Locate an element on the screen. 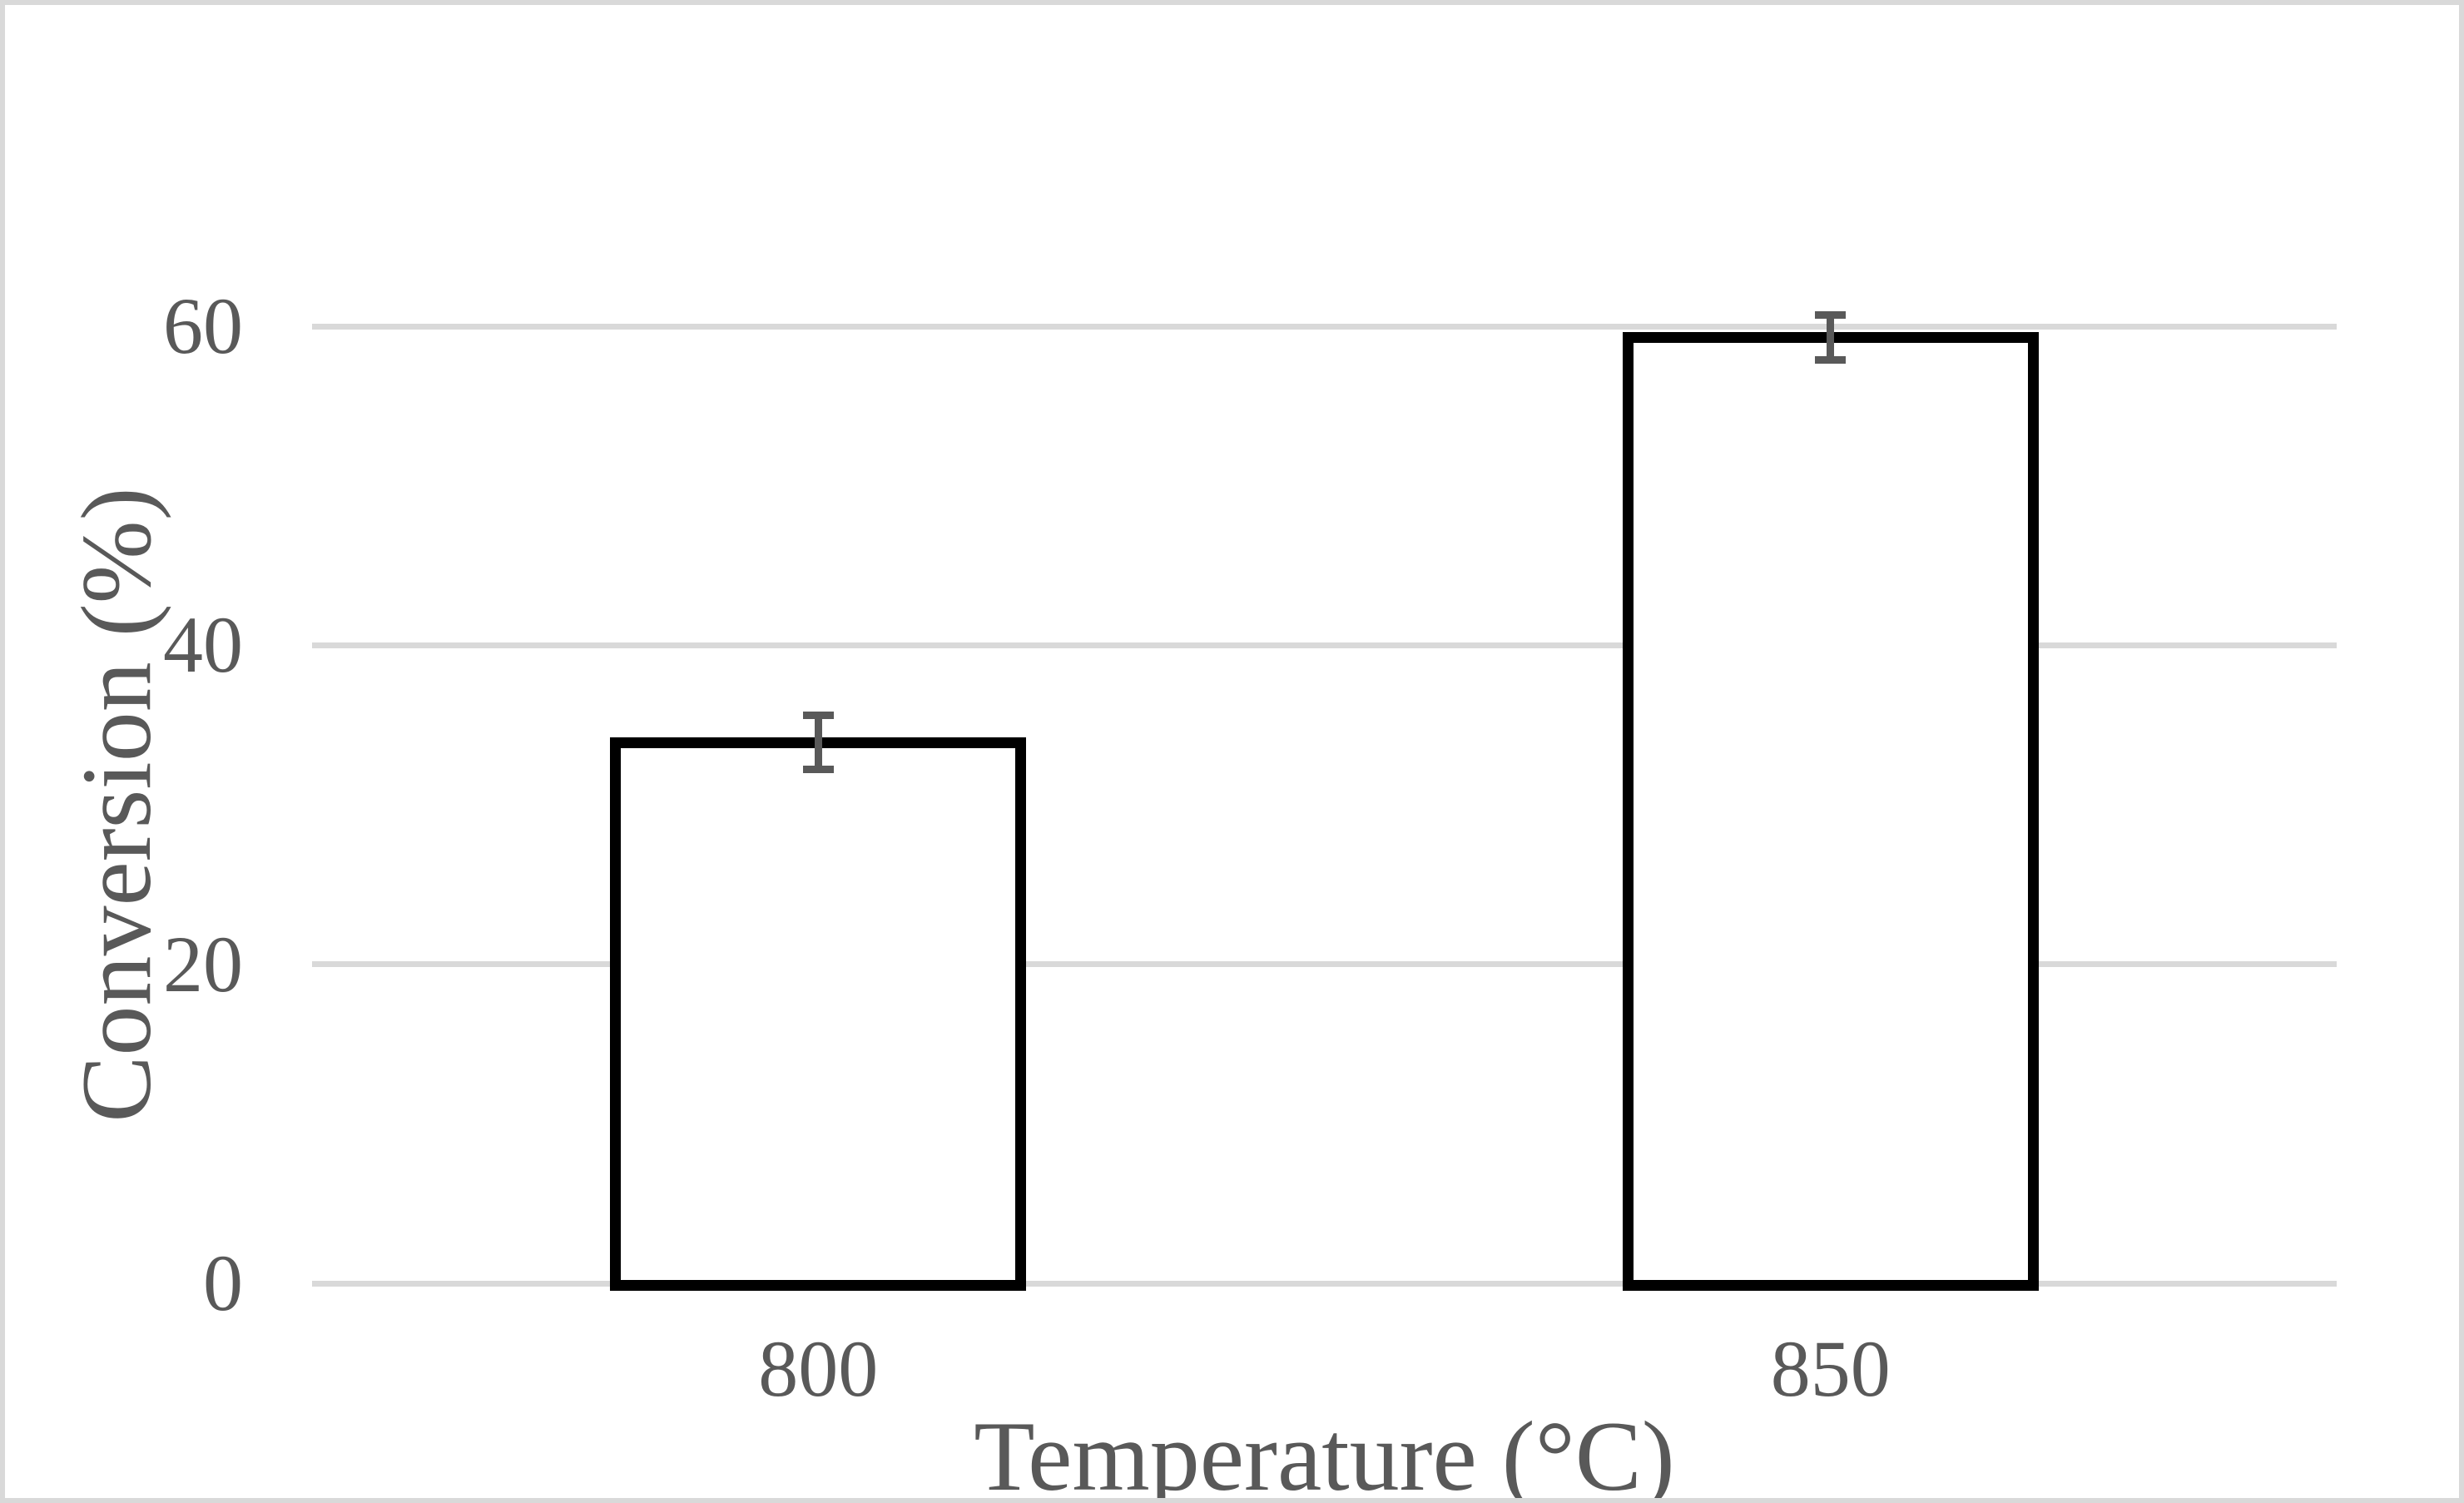  x-tick-label-850: 850 is located at coordinates (1830, 1368).